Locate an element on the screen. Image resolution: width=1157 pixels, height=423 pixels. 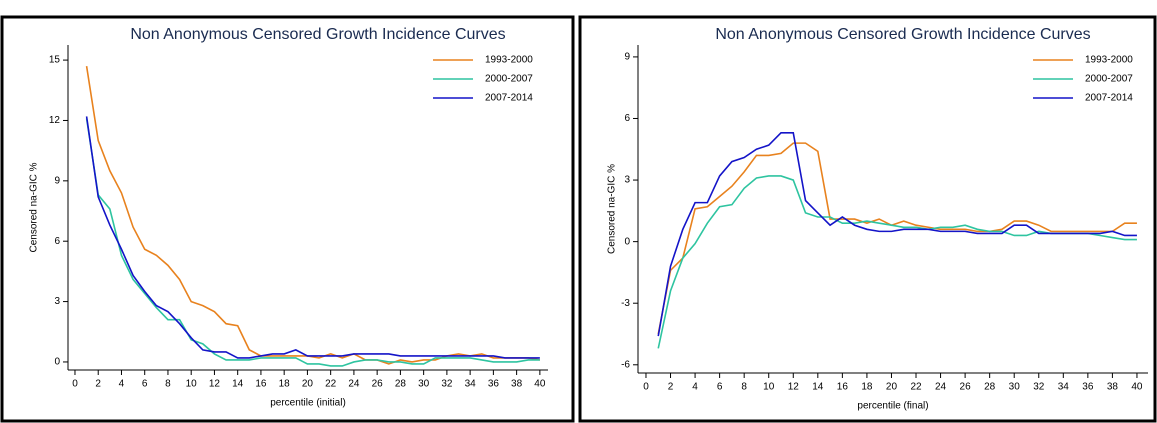
y-tick-label: 12 is located at coordinates (55, 120).